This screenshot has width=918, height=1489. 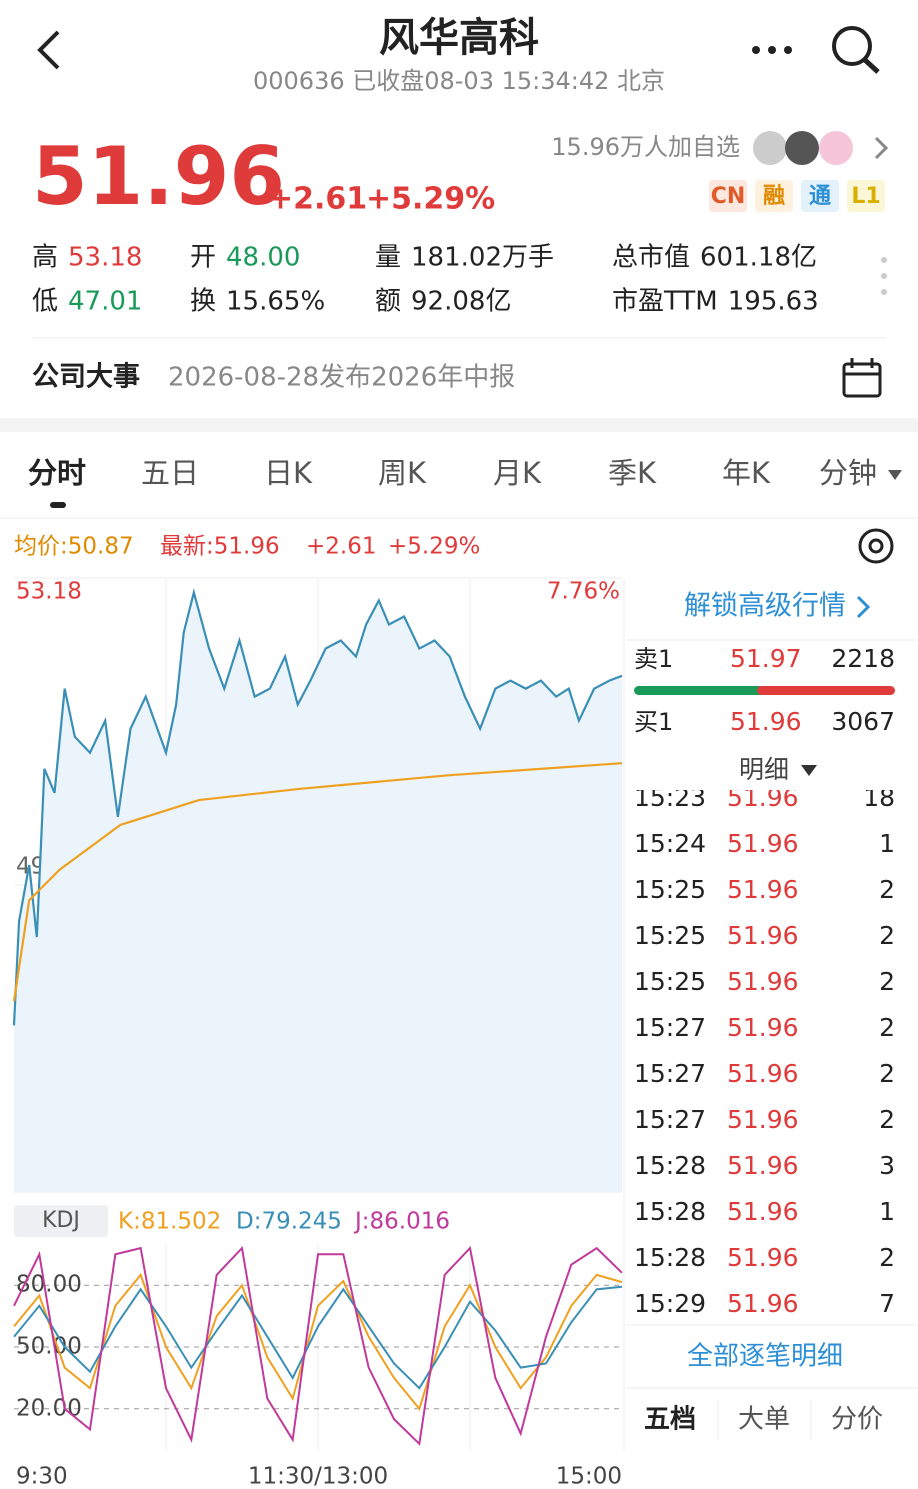 I want to click on kdj-title: KDJ, so click(x=61, y=1220).